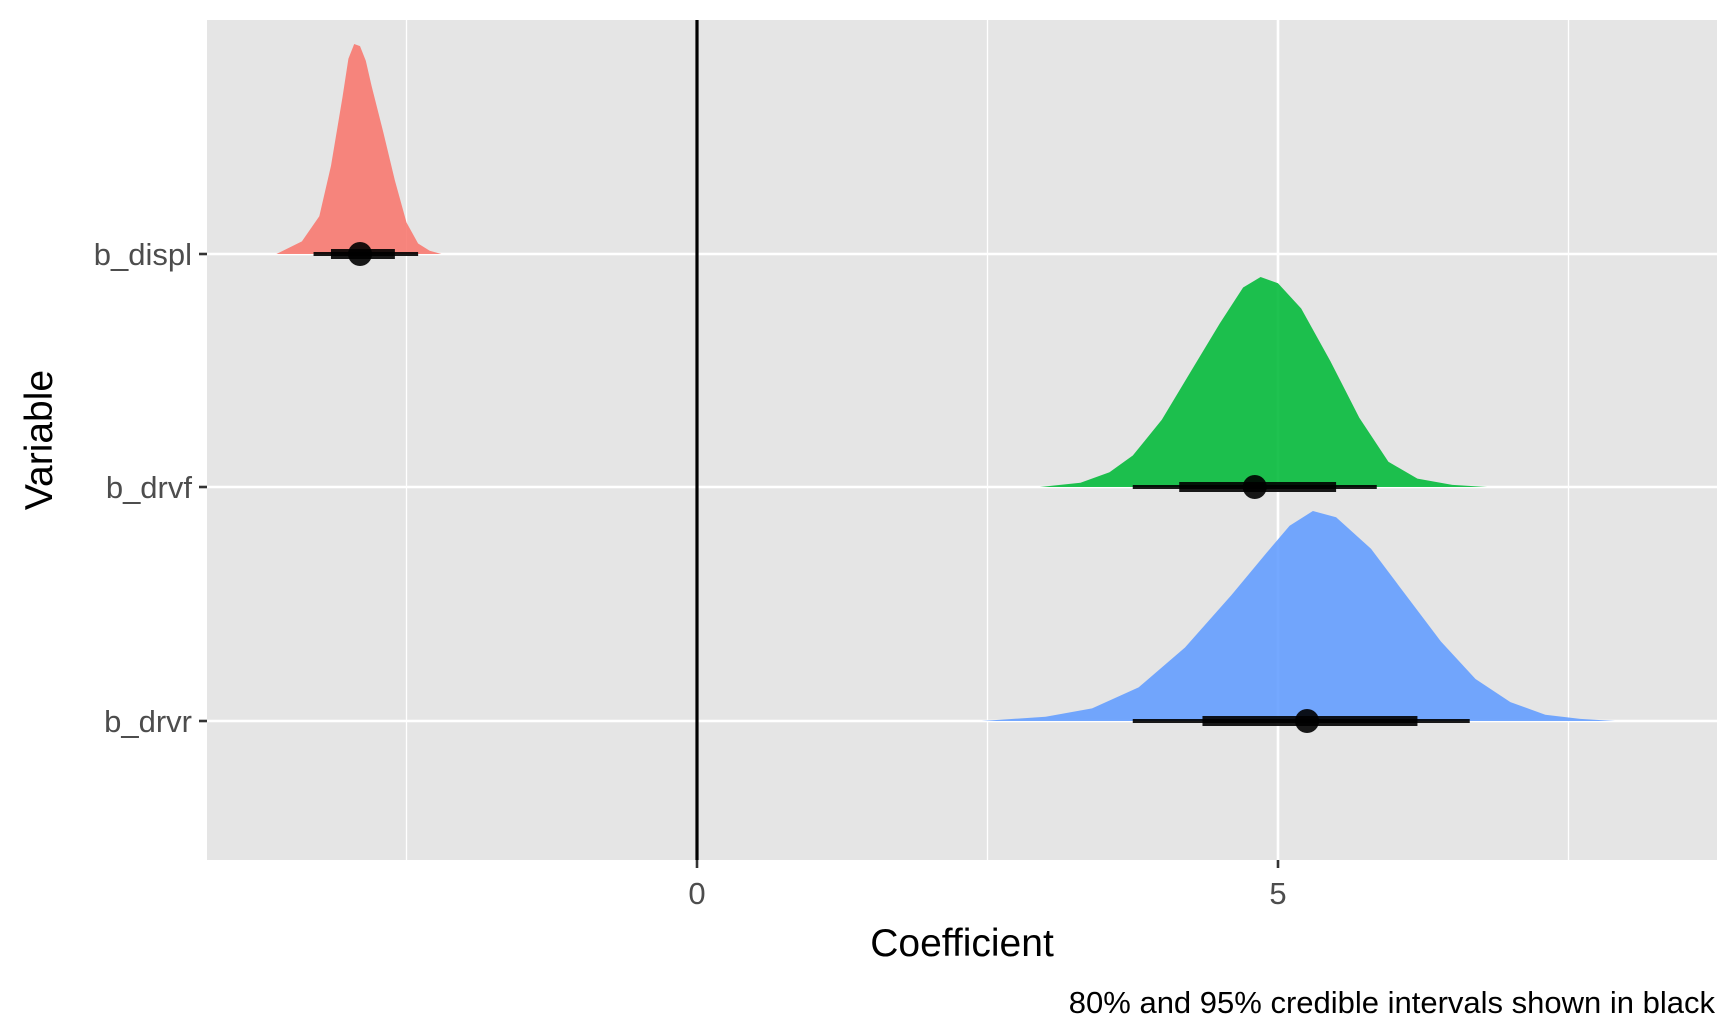  I want to click on x-tick-label: 5, so click(1277, 893).